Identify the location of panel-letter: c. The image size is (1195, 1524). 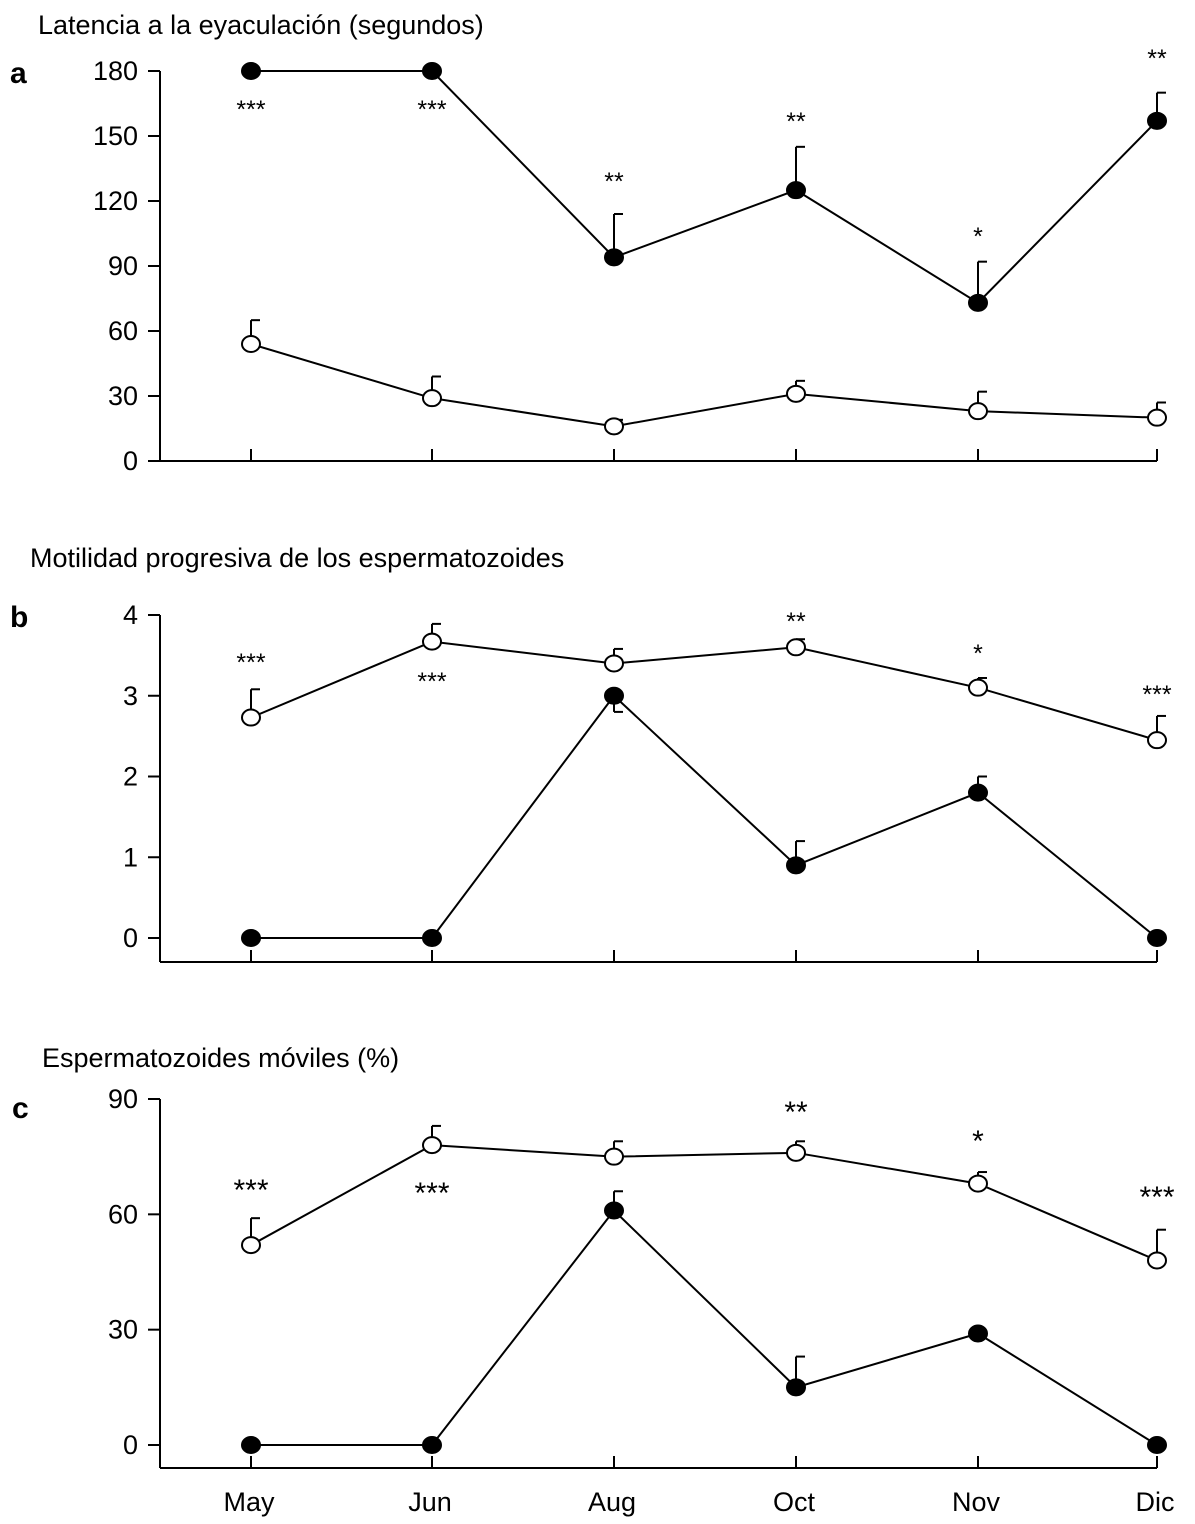
(20, 1108).